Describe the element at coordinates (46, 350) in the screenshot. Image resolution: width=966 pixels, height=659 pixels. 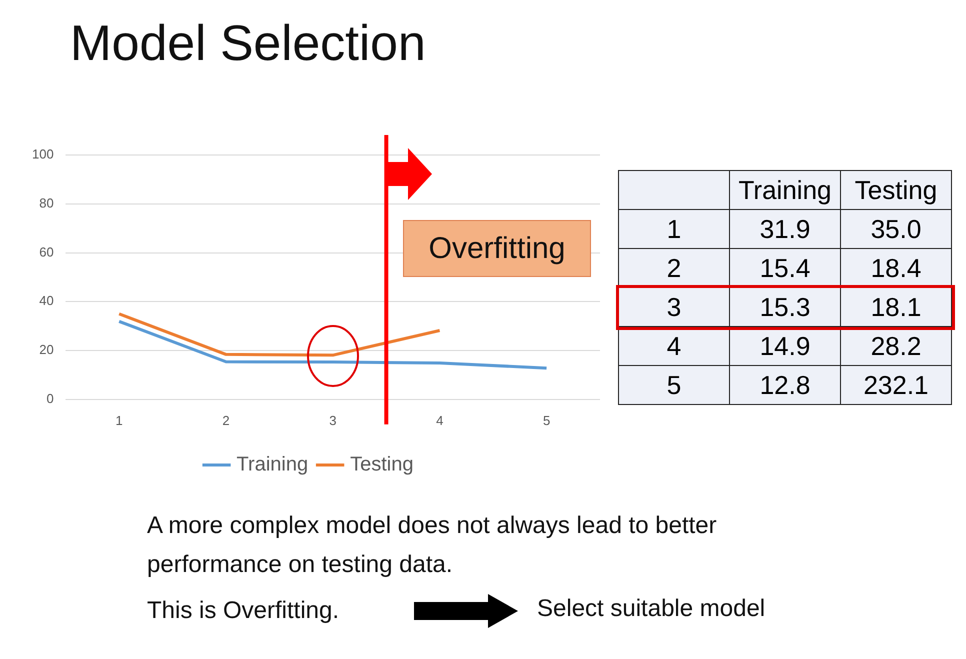
I see `y-tick-label: 20` at that location.